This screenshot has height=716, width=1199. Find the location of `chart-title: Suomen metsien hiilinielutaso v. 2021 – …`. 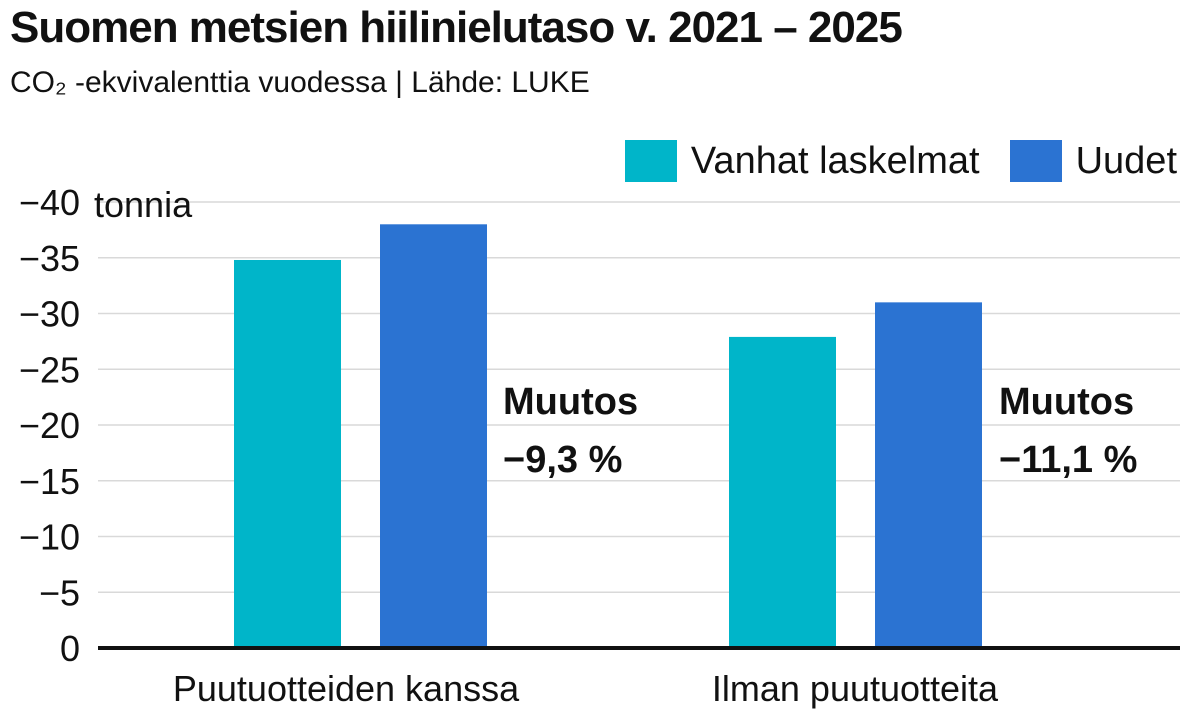

chart-title: Suomen metsien hiilinielutaso v. 2021 – … is located at coordinates (456, 27).